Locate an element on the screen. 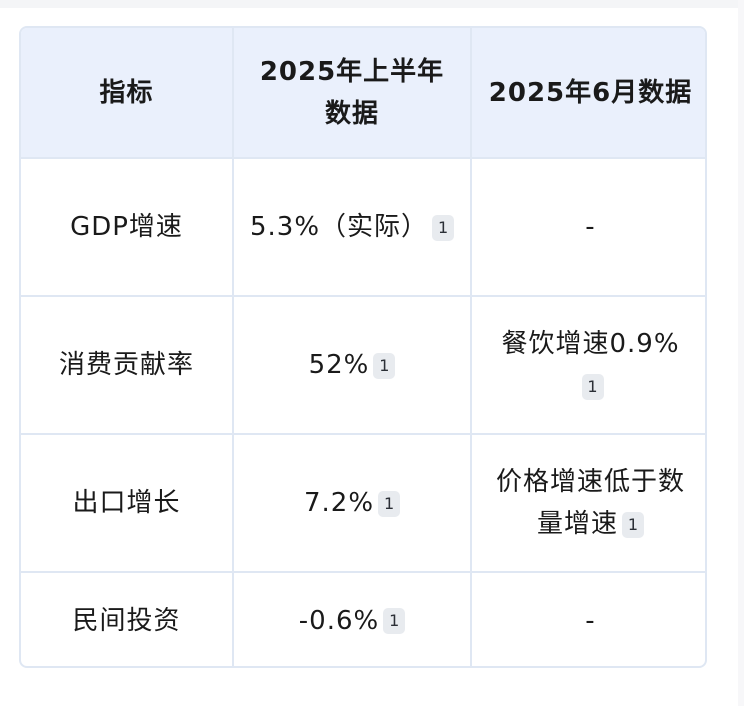  indicator-cell: 消费贡献率 is located at coordinates (127, 365).